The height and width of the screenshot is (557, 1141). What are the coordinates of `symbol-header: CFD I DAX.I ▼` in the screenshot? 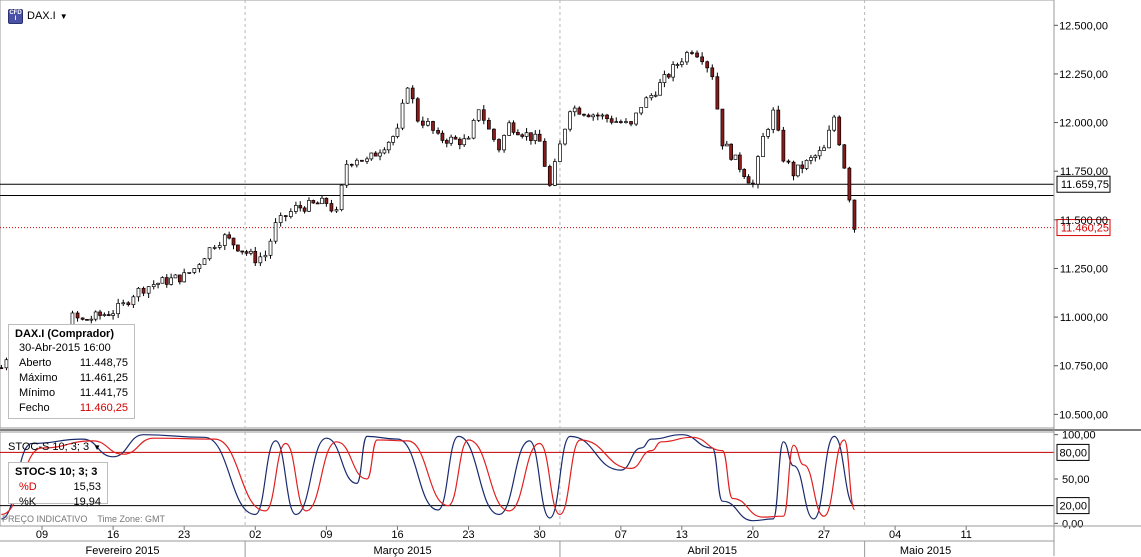 It's located at (38, 16).